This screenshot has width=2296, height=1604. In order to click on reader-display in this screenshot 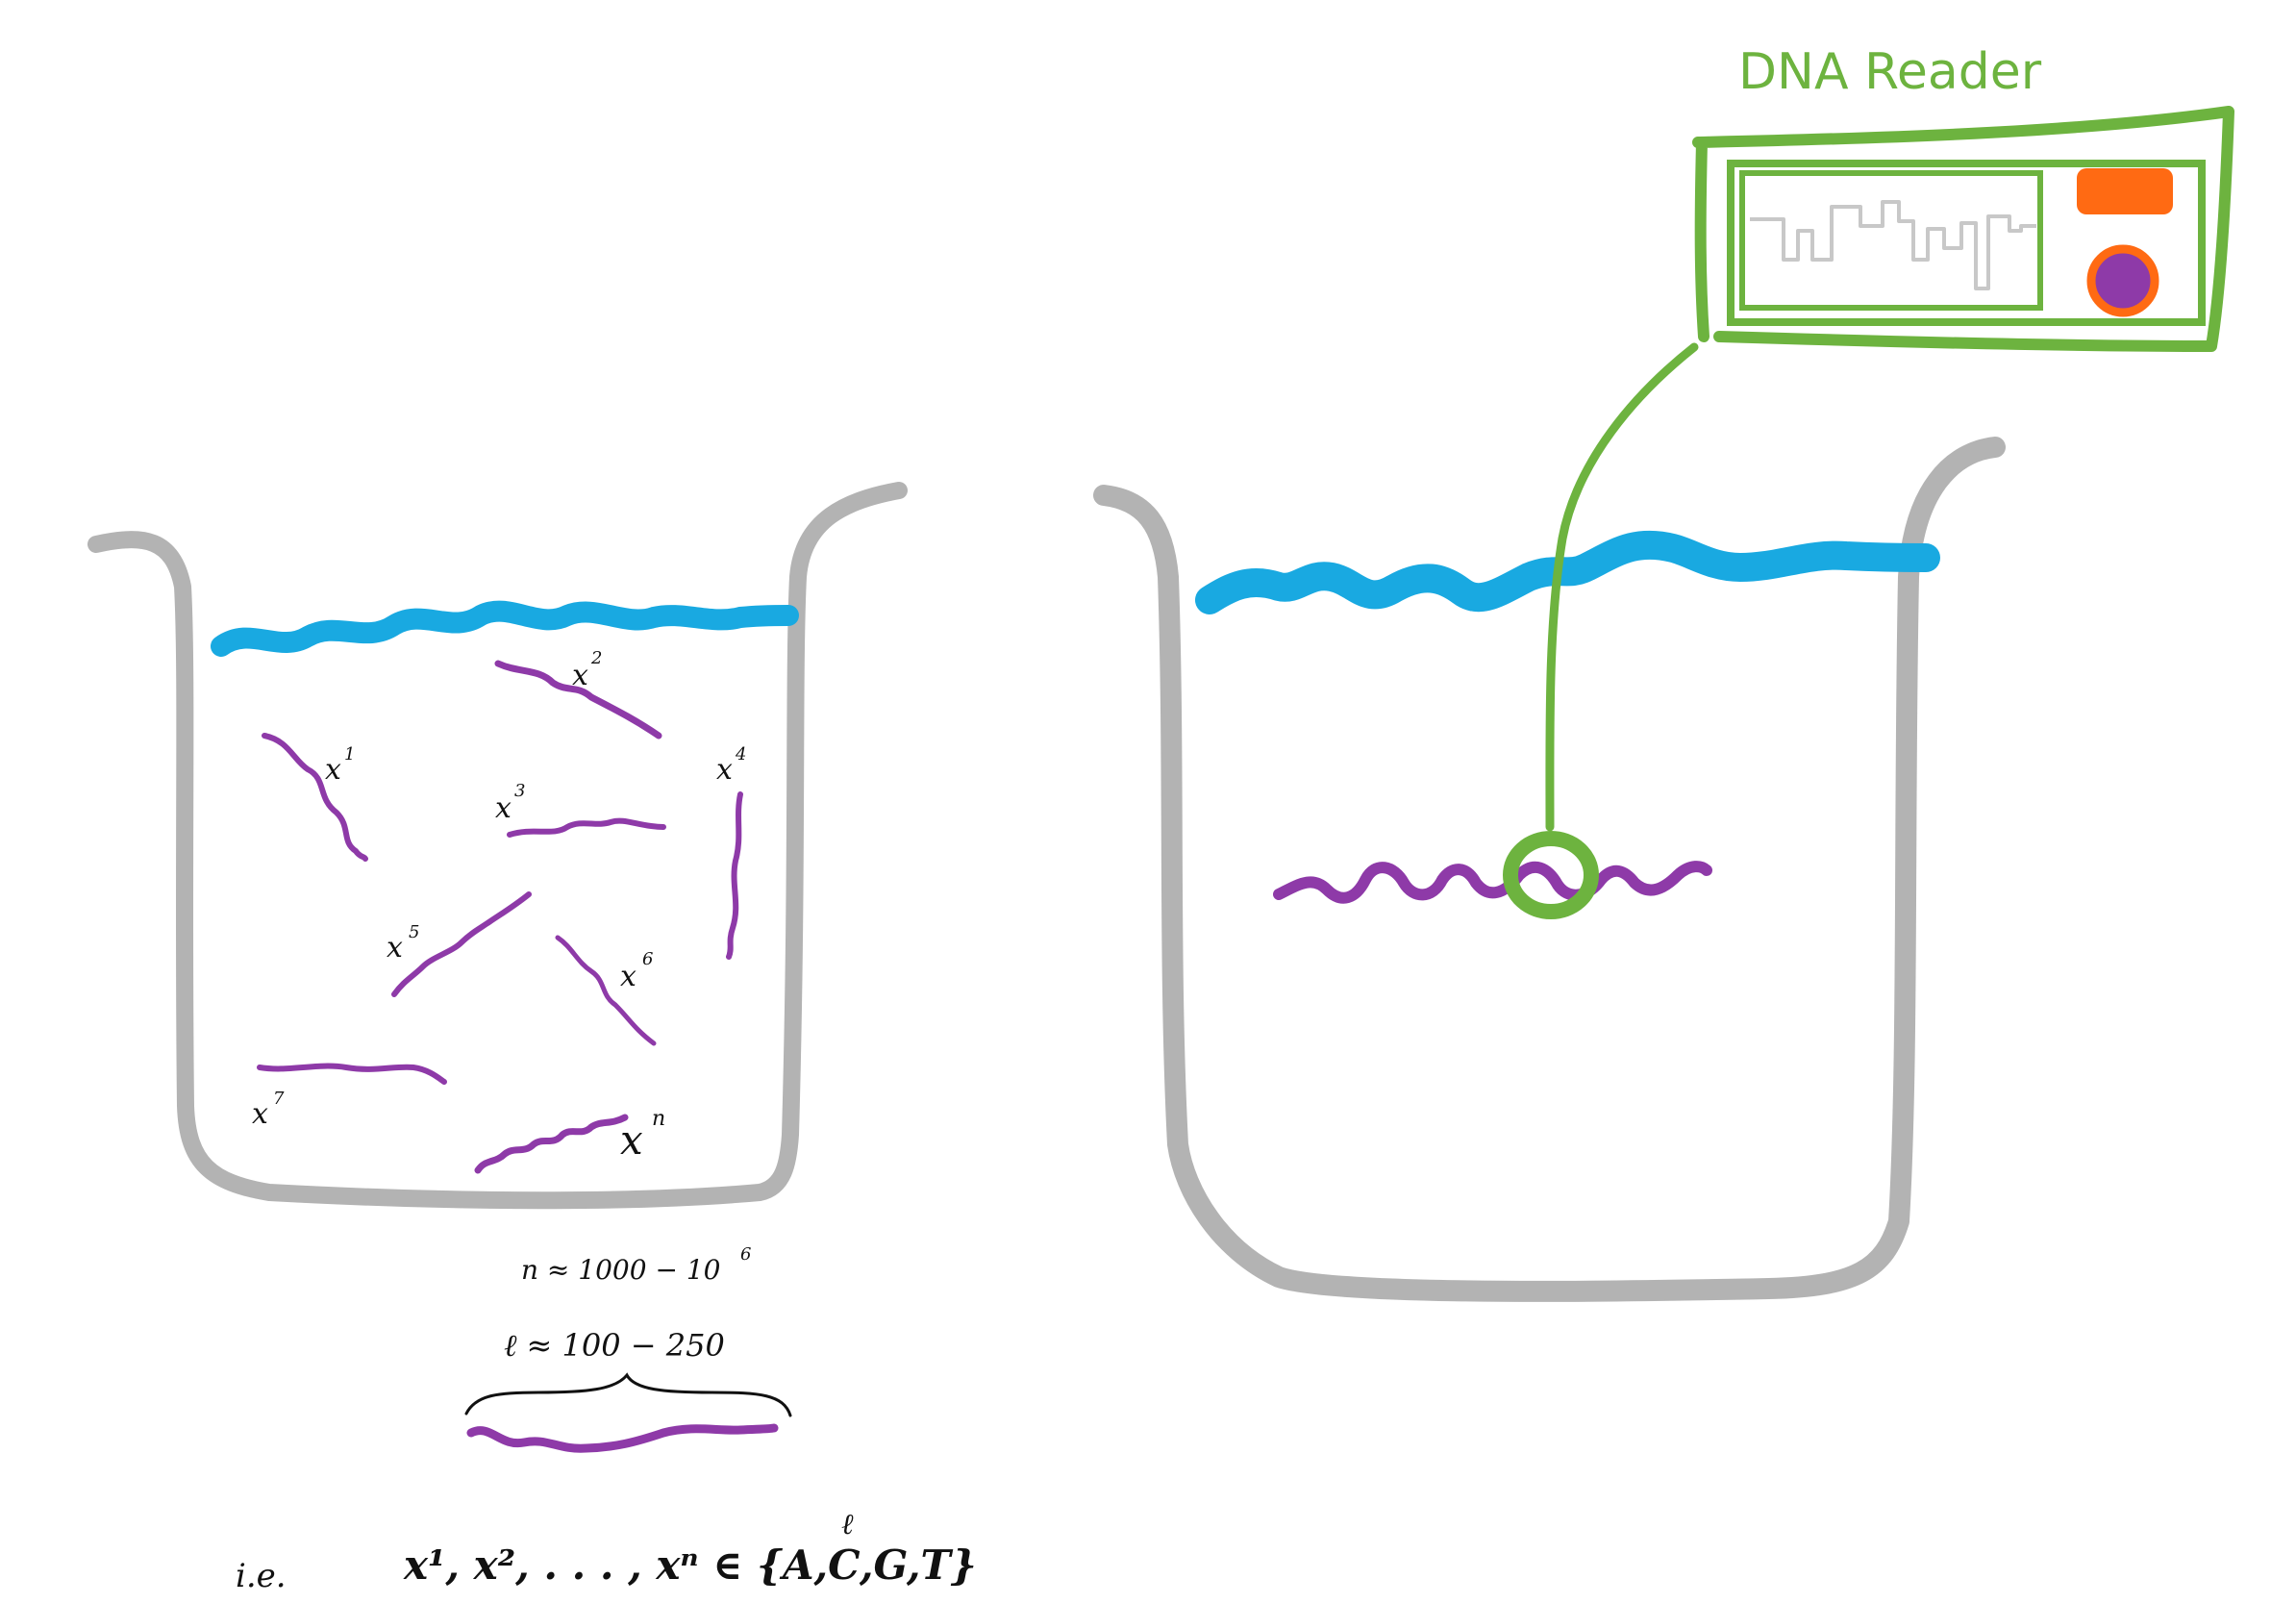, I will do `click(1891, 240)`.